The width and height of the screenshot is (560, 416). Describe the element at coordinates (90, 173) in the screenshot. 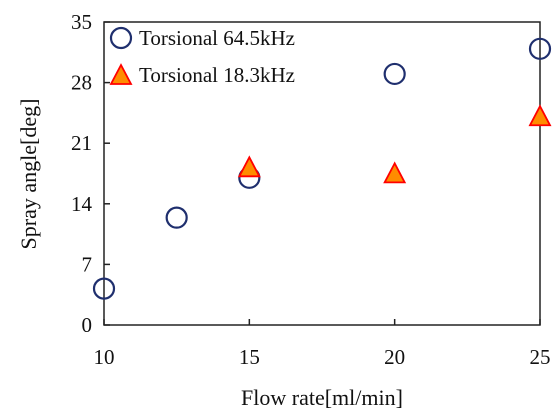

I see `y-axis: 0 7 14 21 28 35` at that location.